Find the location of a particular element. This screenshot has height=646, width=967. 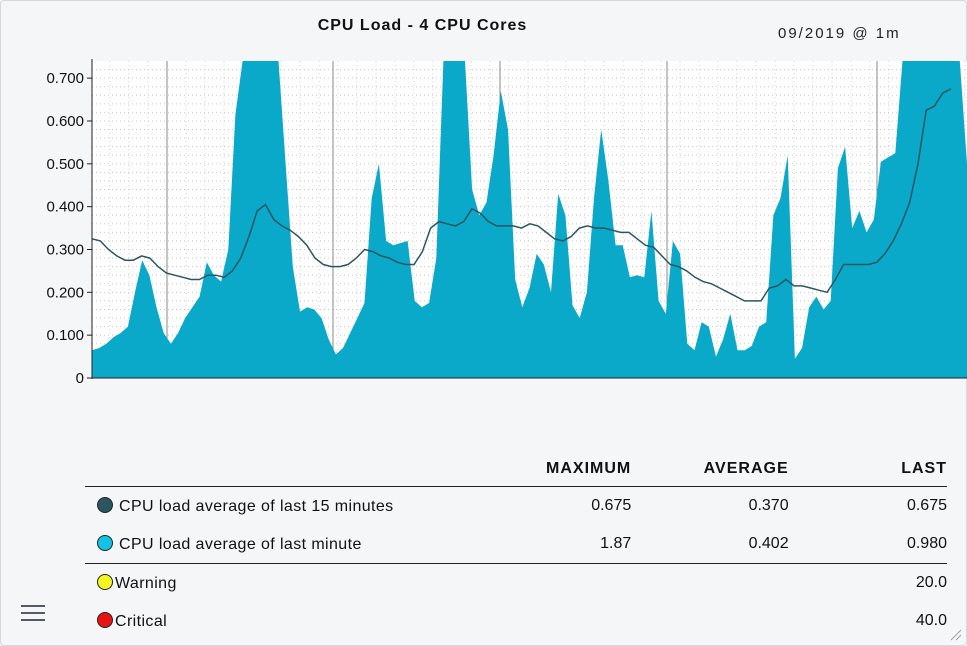

legend-avg: 0.370 is located at coordinates (768, 505).